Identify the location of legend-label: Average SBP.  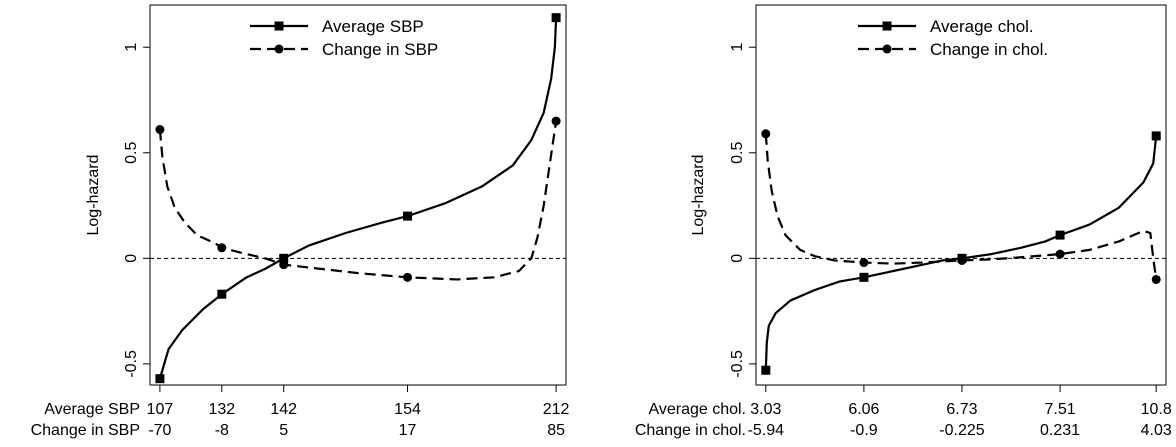
(373, 26).